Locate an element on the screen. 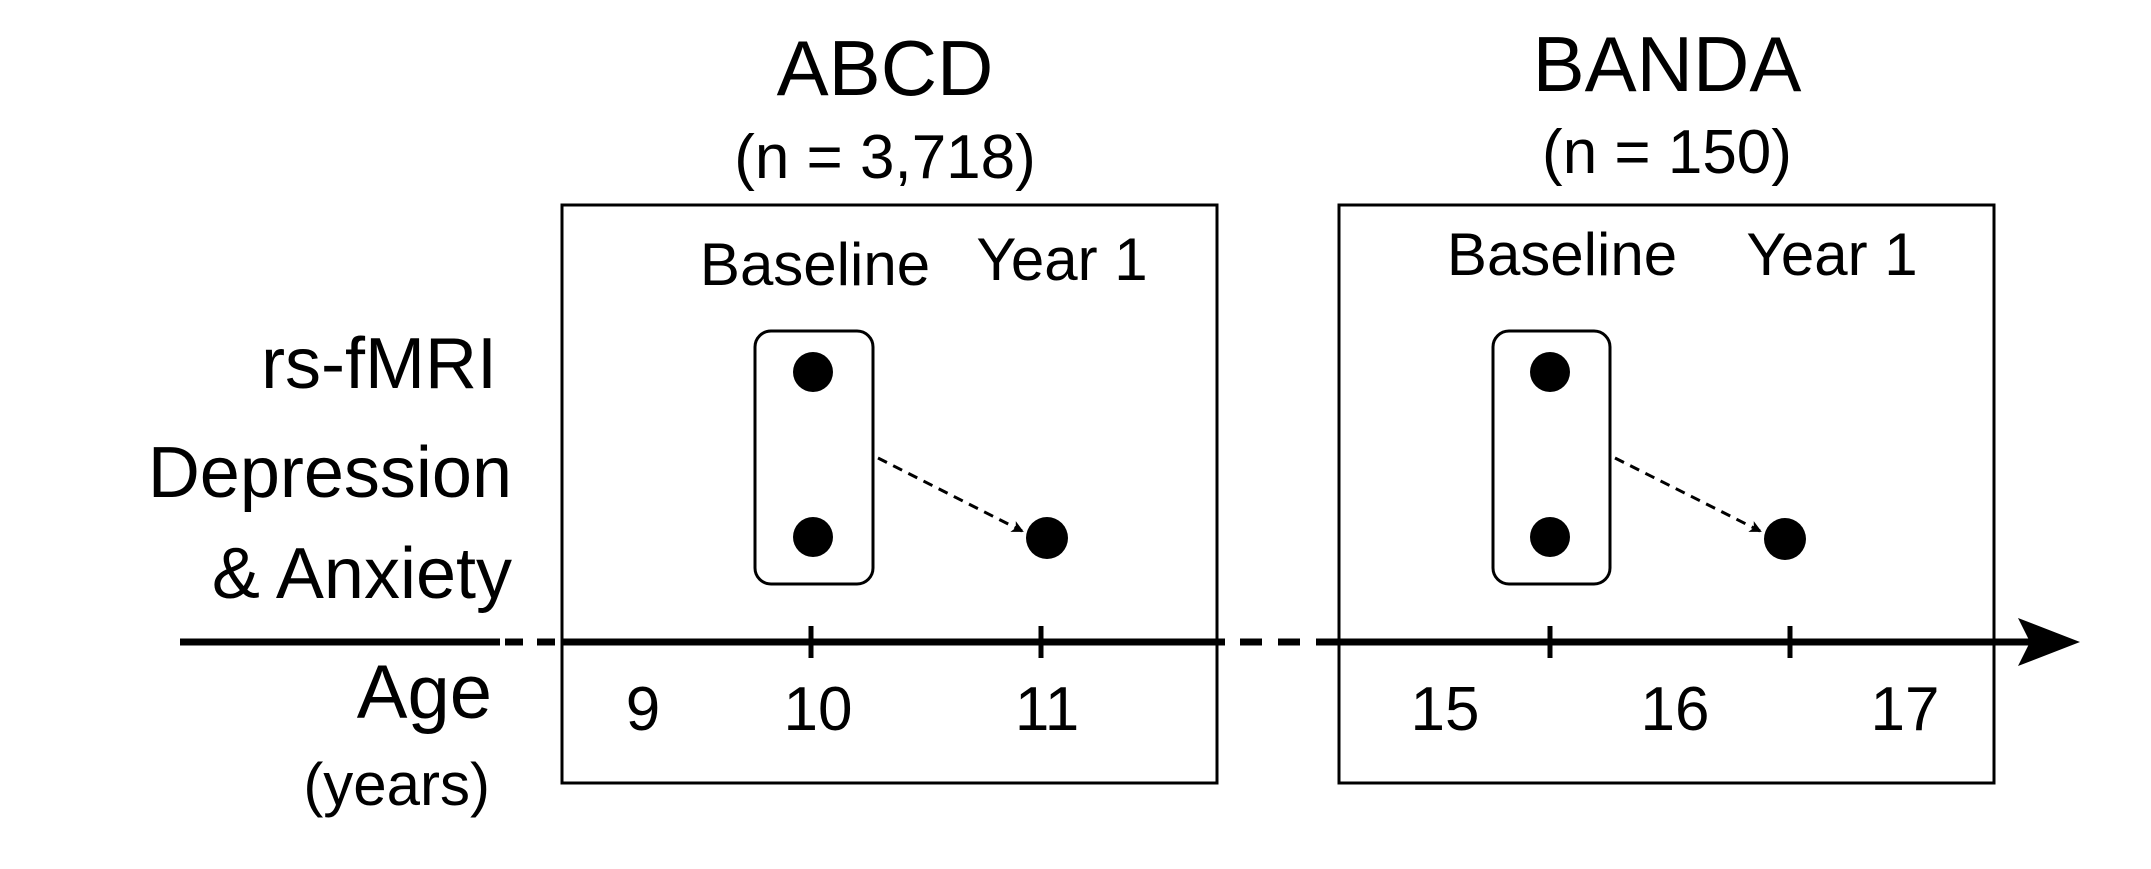 This screenshot has width=2151, height=869. study-n-banda: (n = 150) is located at coordinates (1667, 152).